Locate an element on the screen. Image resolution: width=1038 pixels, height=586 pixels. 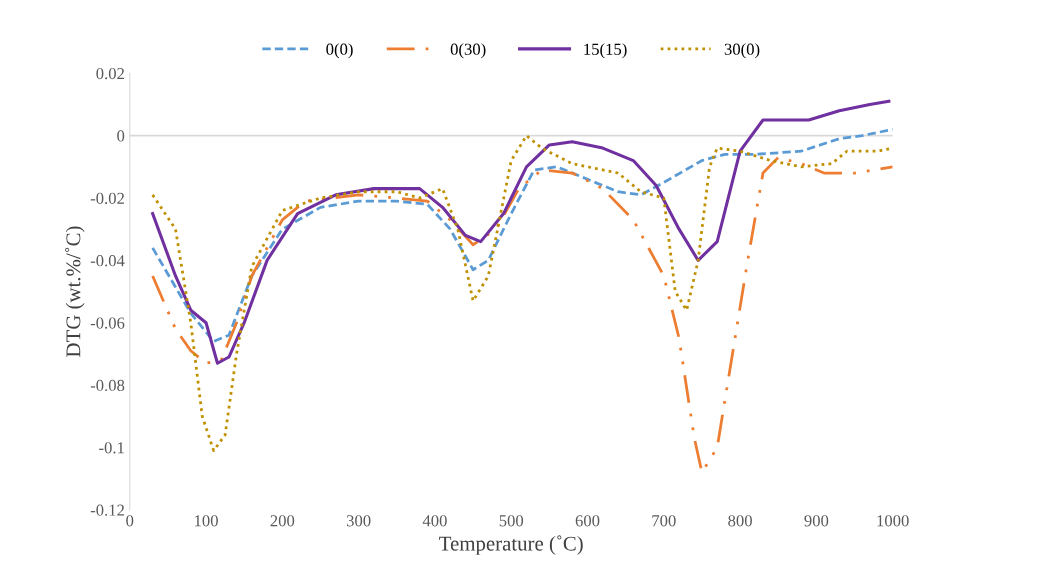
y-tick-label: -0.1 is located at coordinates (111, 448).